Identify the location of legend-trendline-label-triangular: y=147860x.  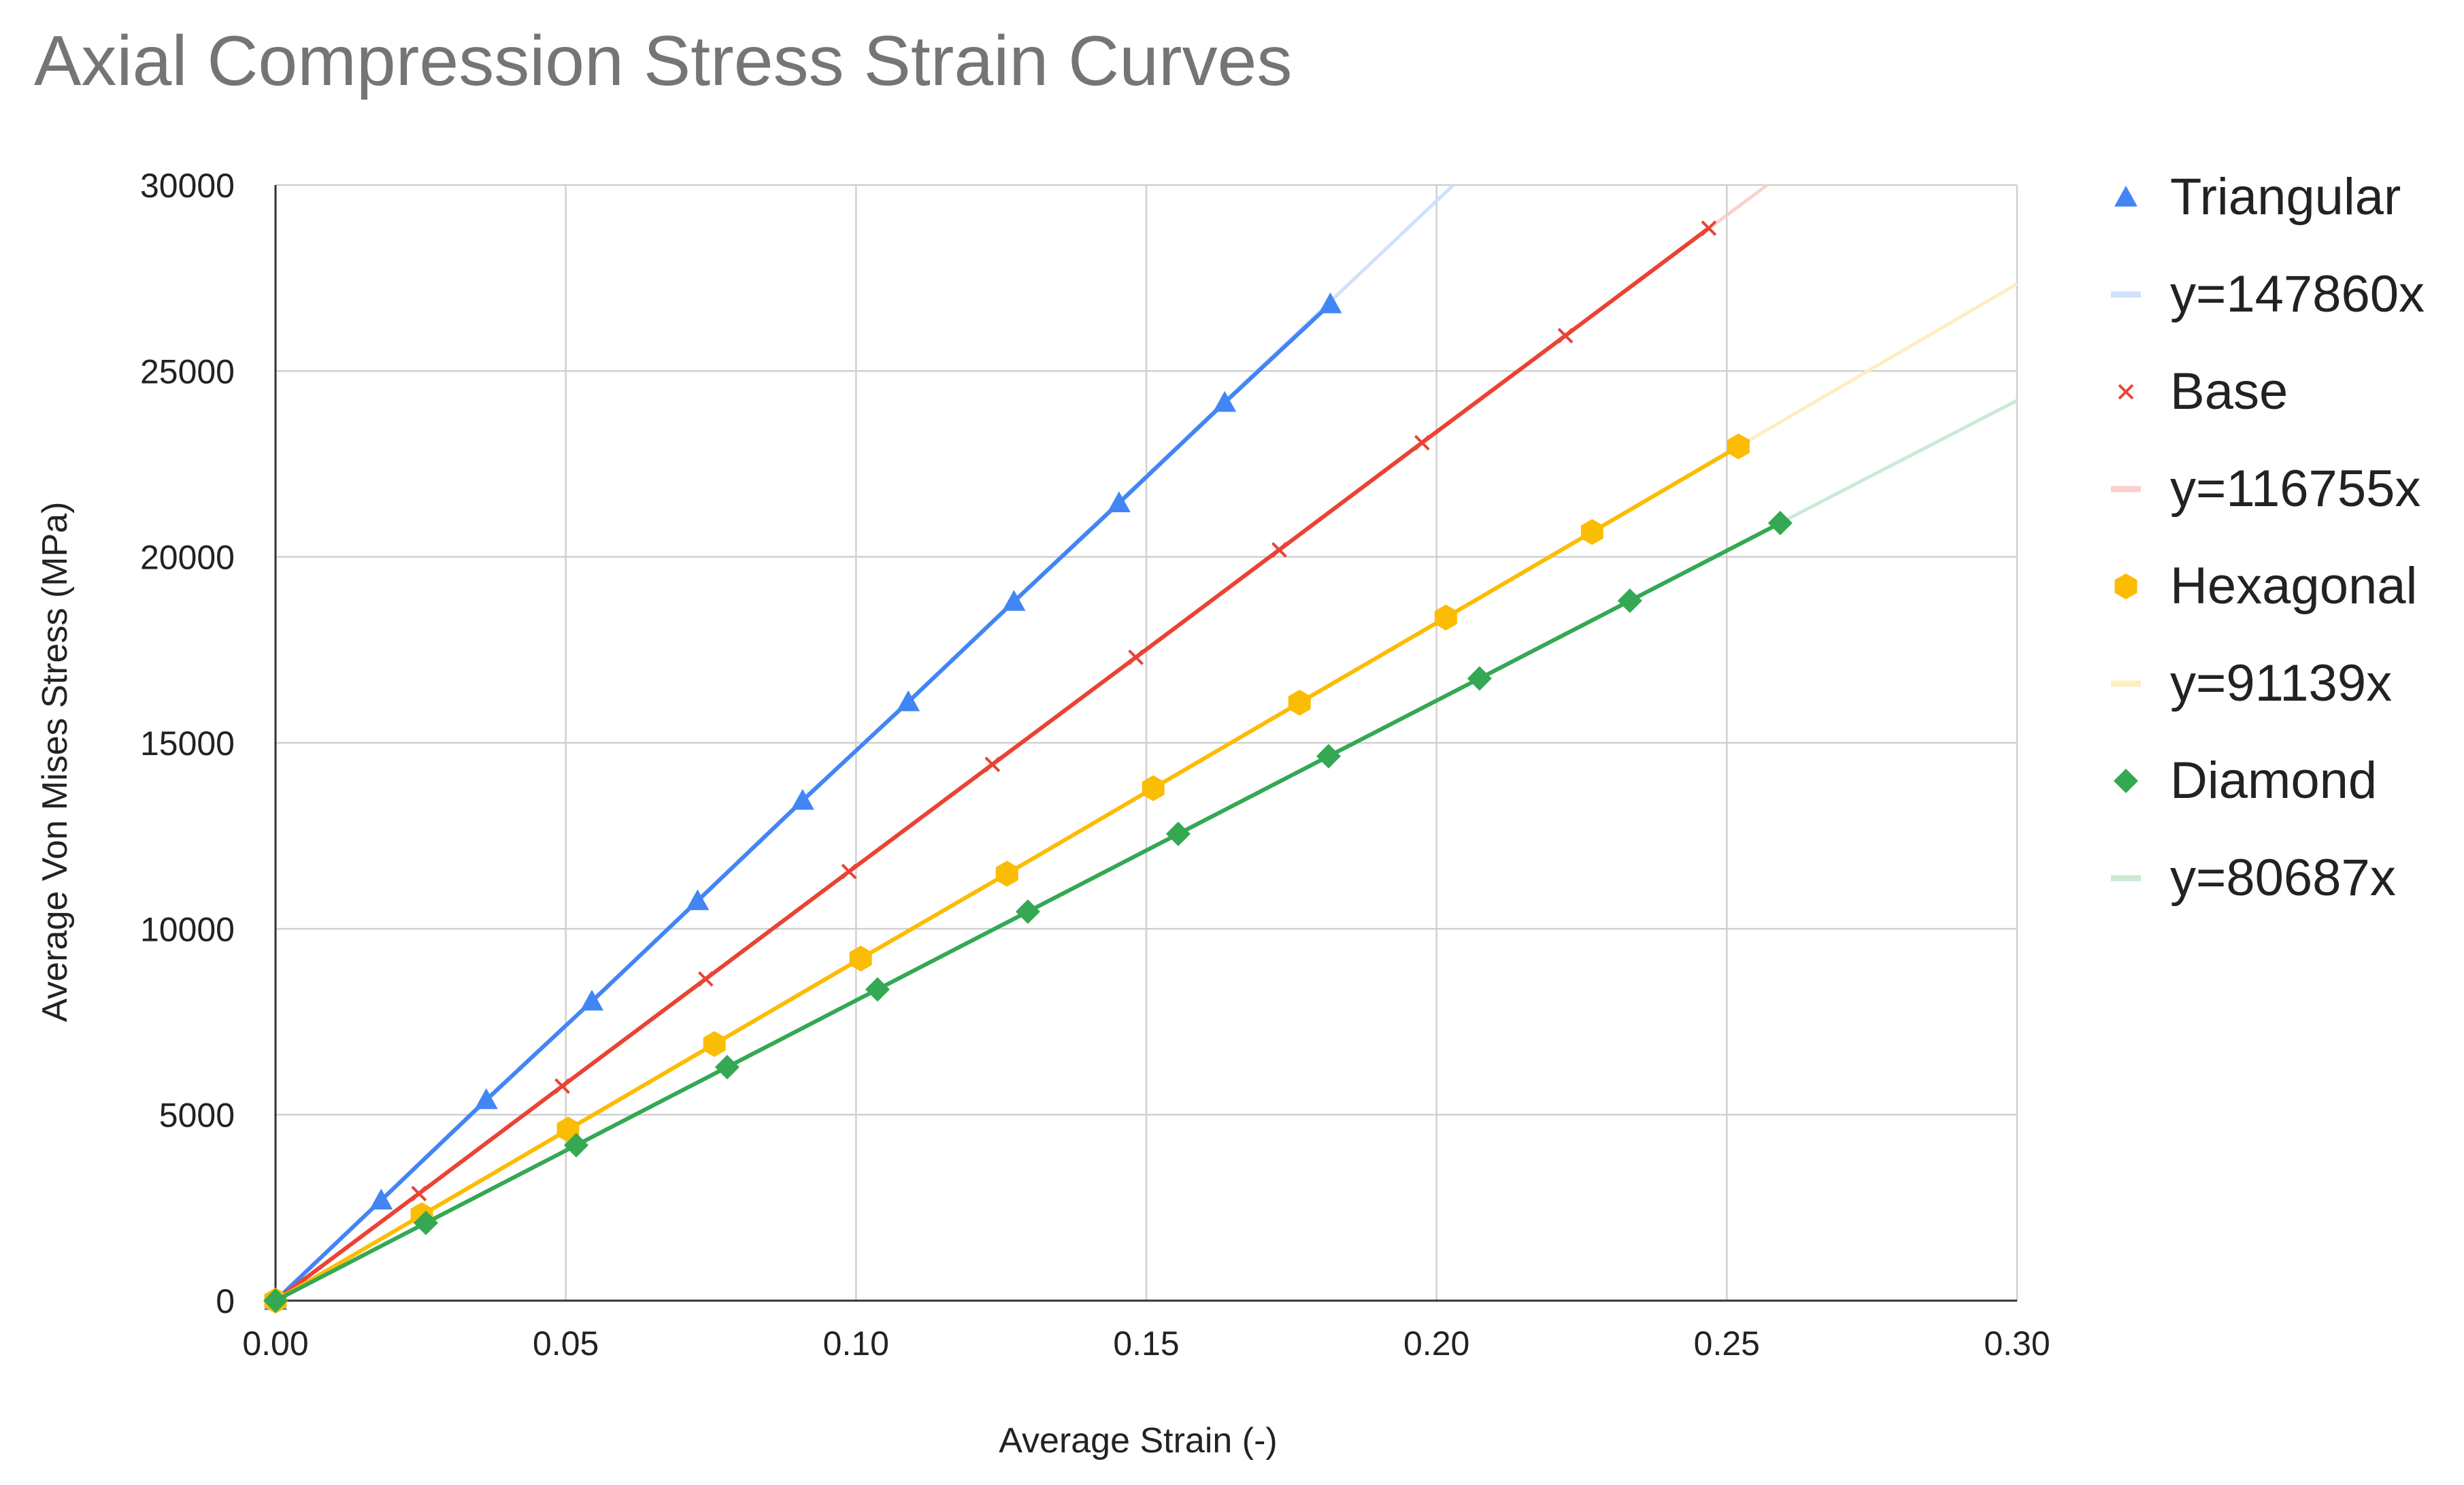
(2297, 294).